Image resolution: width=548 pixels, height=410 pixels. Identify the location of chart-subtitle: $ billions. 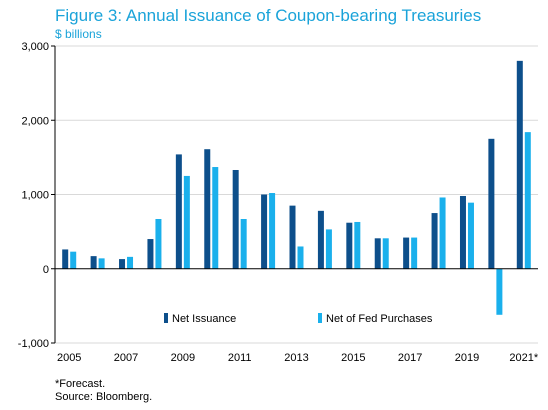
(78, 34).